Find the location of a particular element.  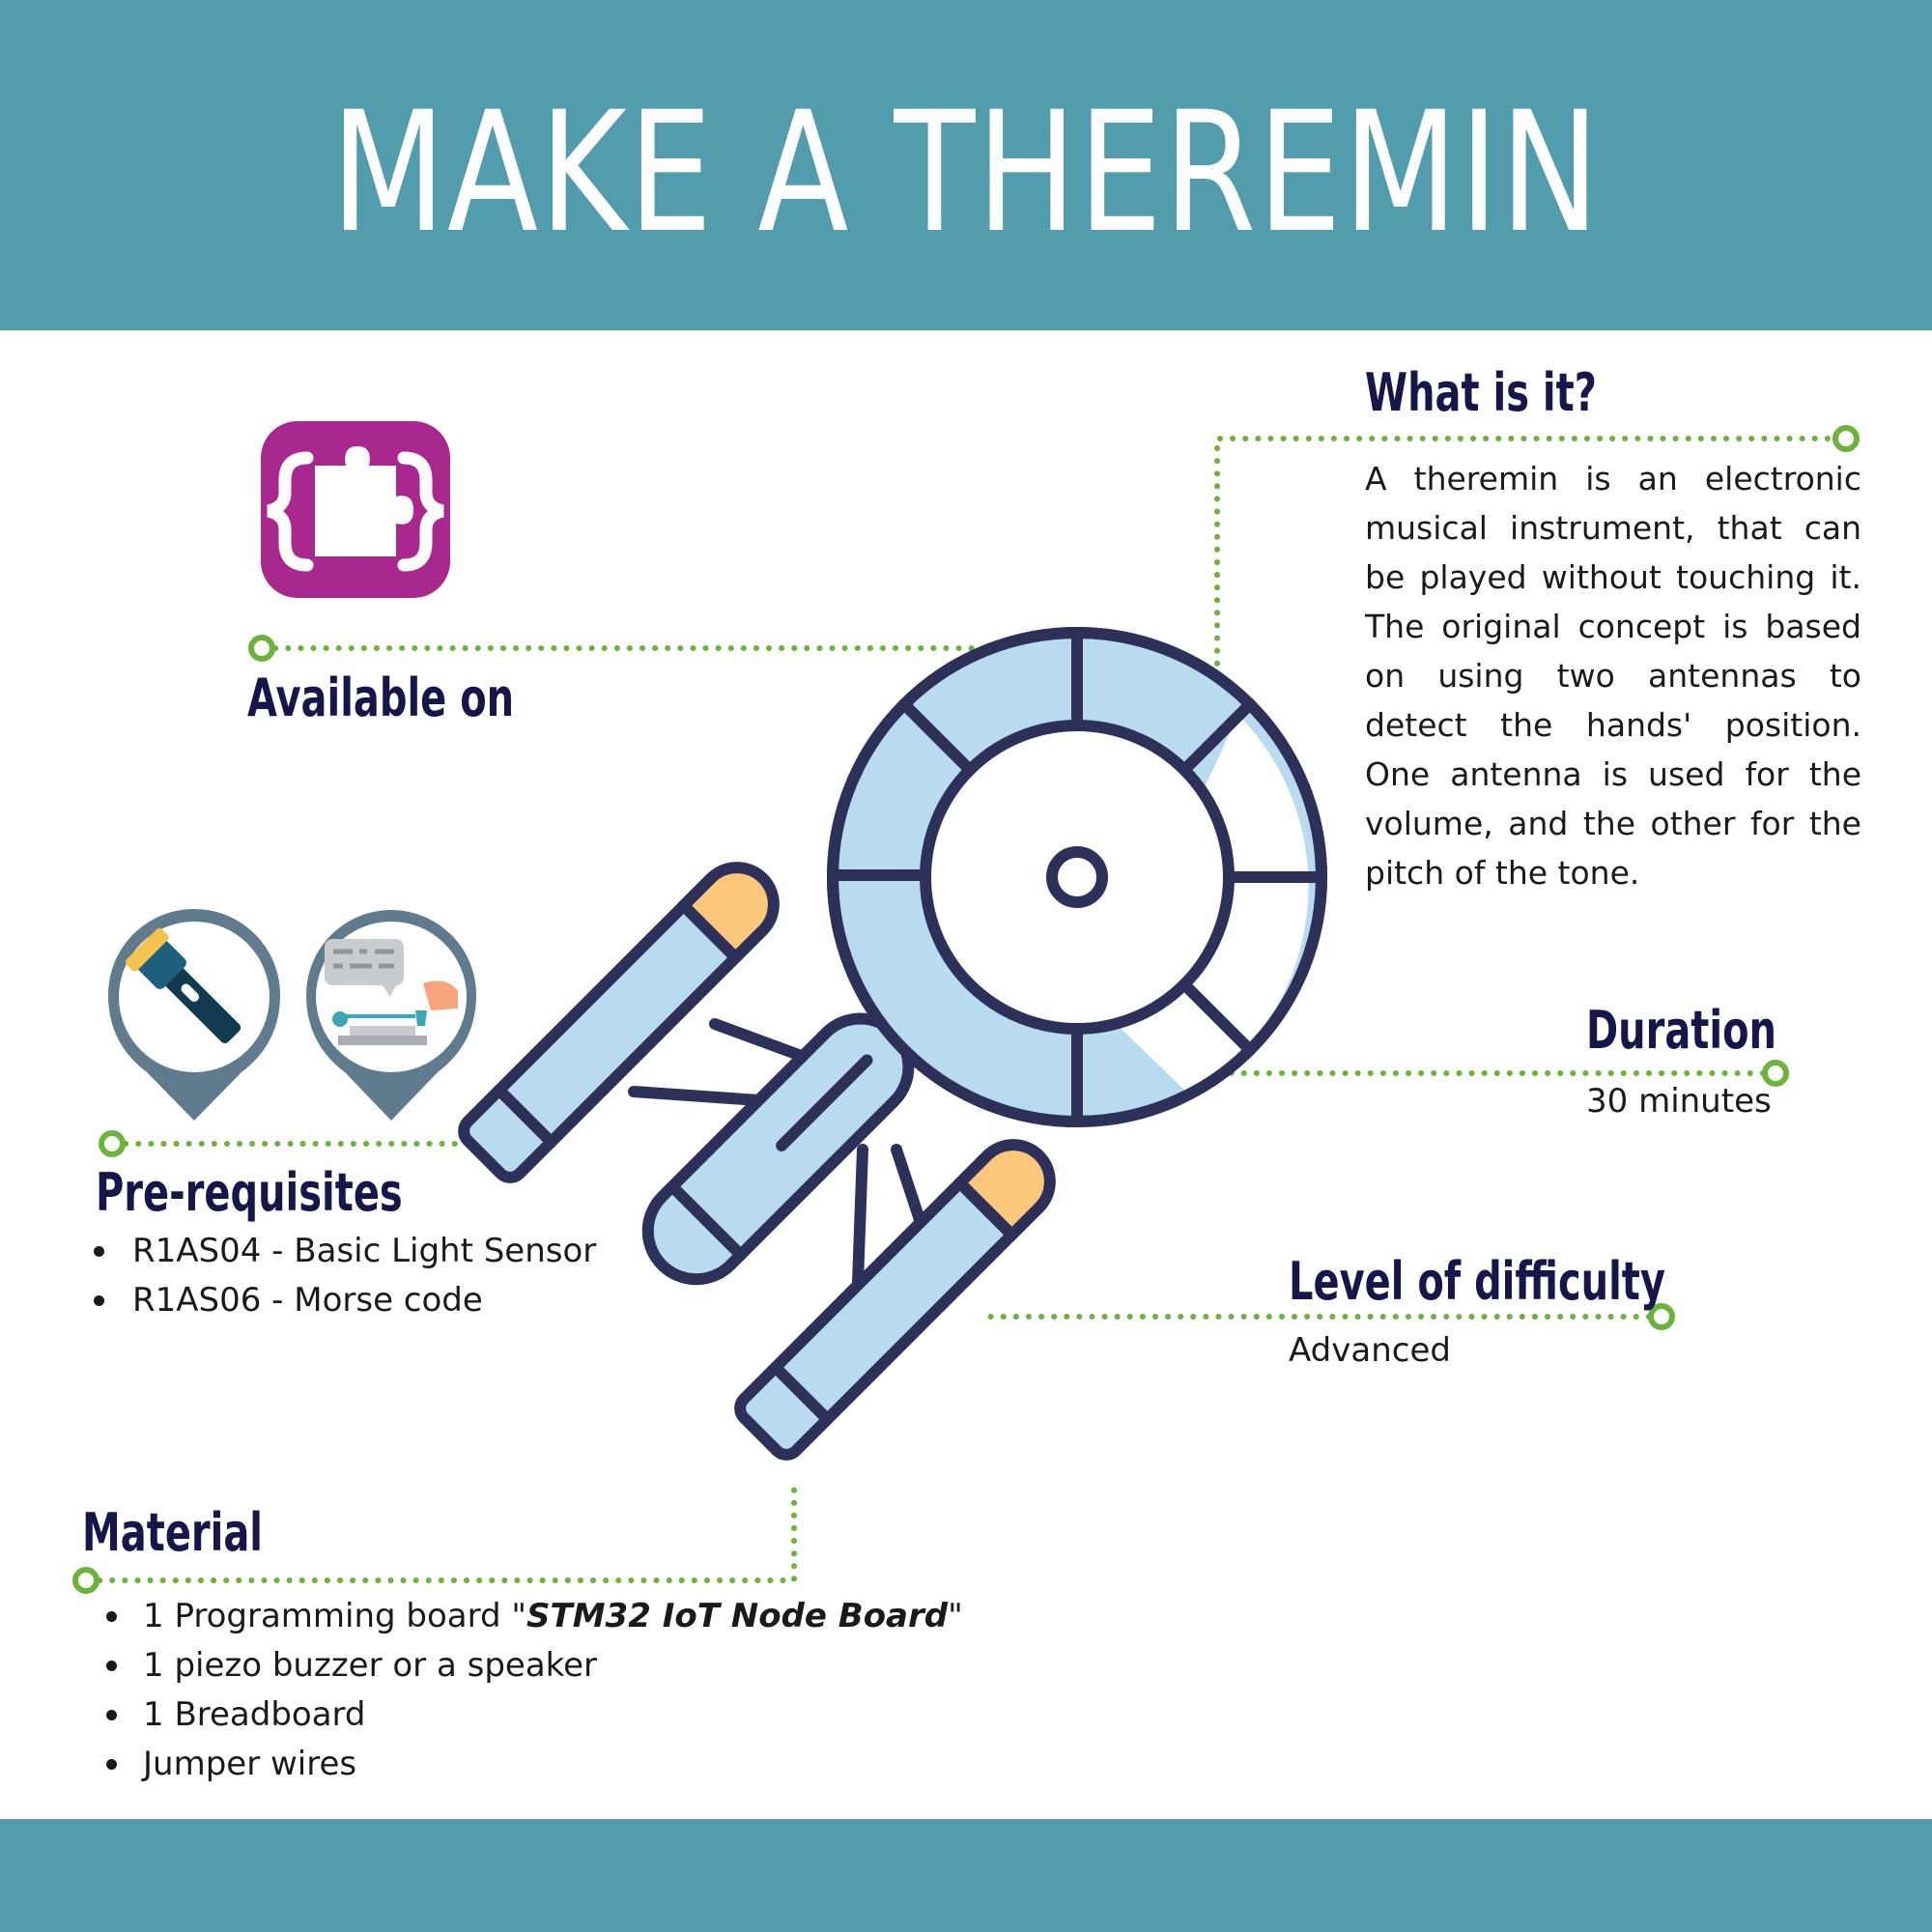

connector-dot-difficulty is located at coordinates (1661, 1316).